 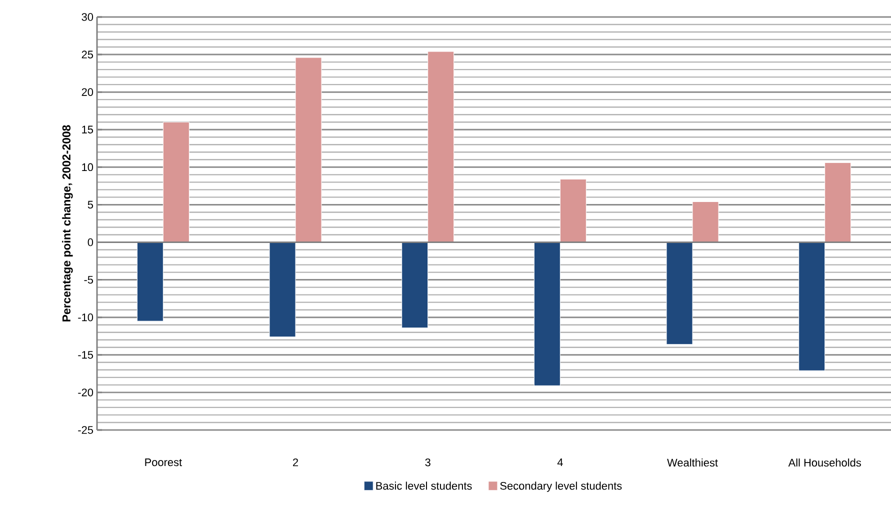 I want to click on legend-label: Basic level students, so click(x=424, y=486).